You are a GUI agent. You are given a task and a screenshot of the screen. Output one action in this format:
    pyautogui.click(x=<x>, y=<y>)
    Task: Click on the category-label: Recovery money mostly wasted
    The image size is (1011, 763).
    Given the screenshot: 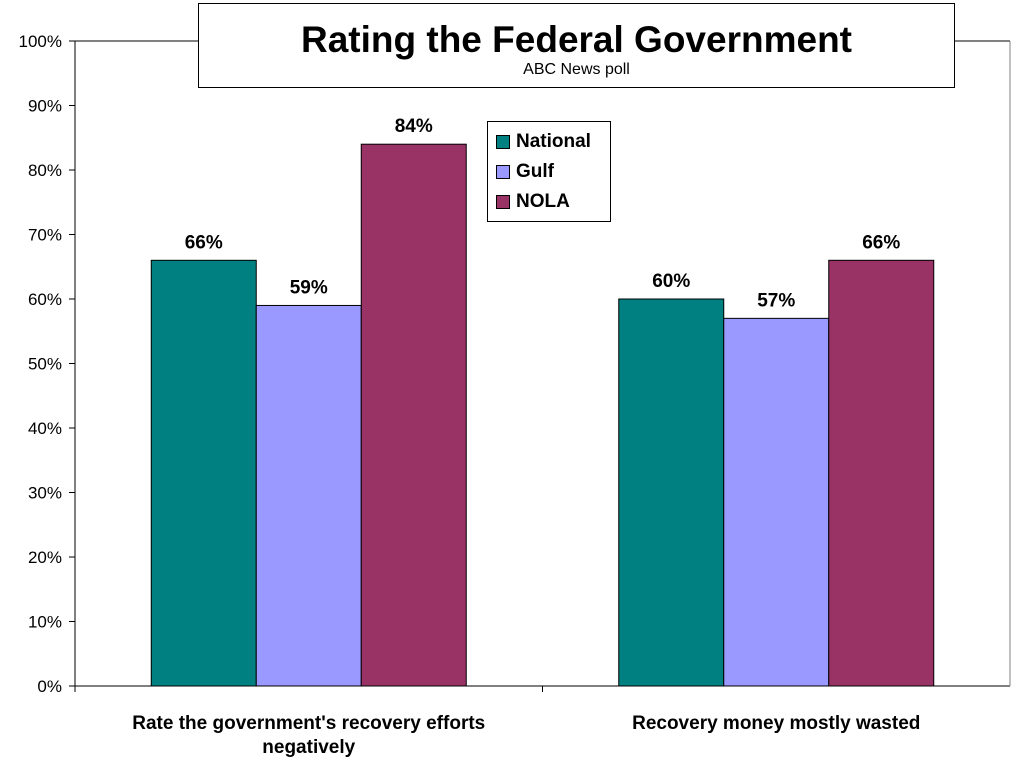 What is the action you would take?
    pyautogui.click(x=776, y=723)
    